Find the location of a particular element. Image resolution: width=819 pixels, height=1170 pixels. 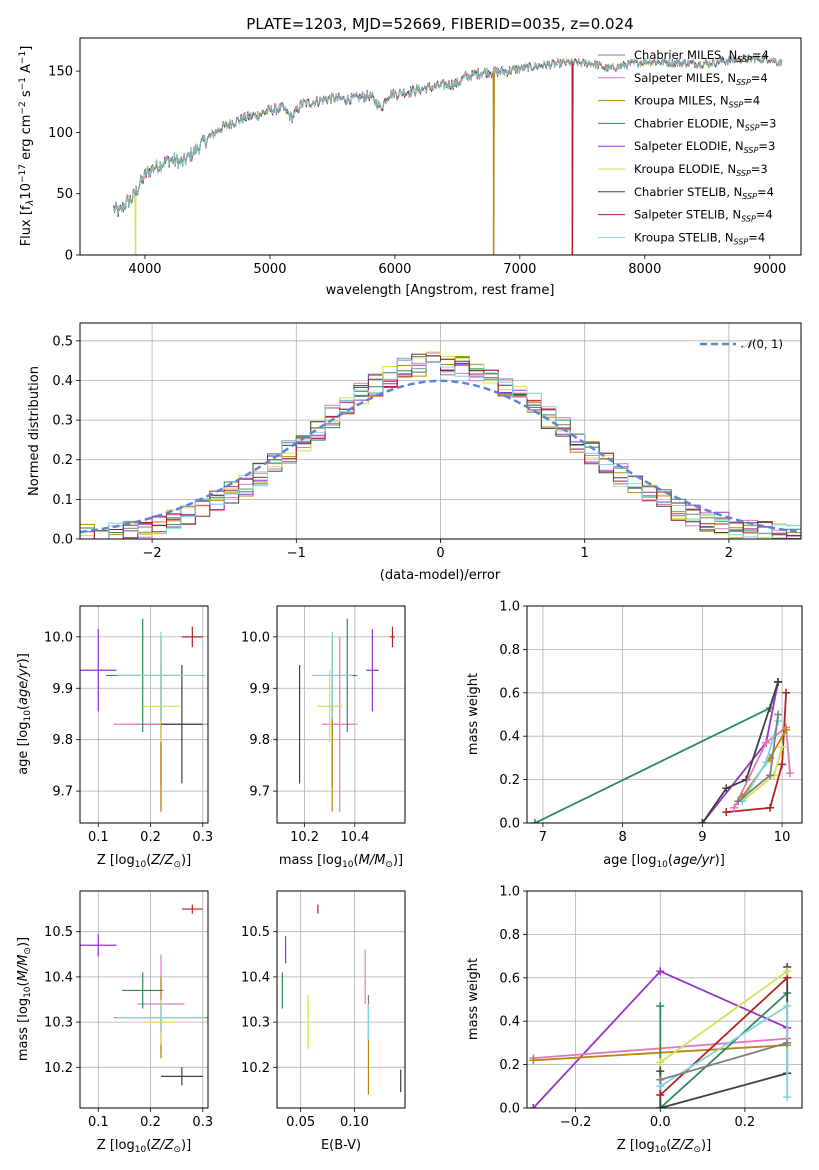

mass-vs-extinction-xlabel: E(B-V) is located at coordinates (341, 1145).